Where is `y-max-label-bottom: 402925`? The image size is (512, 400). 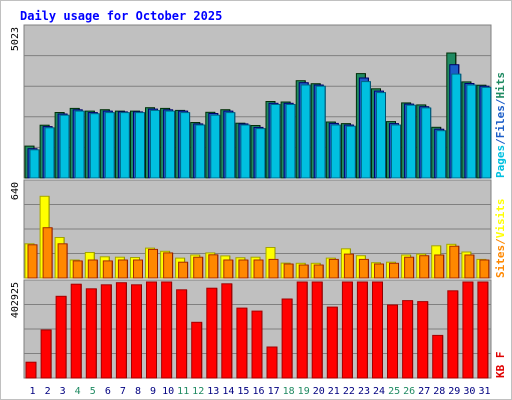 y-max-label-bottom: 402925 is located at coordinates (15, 300).